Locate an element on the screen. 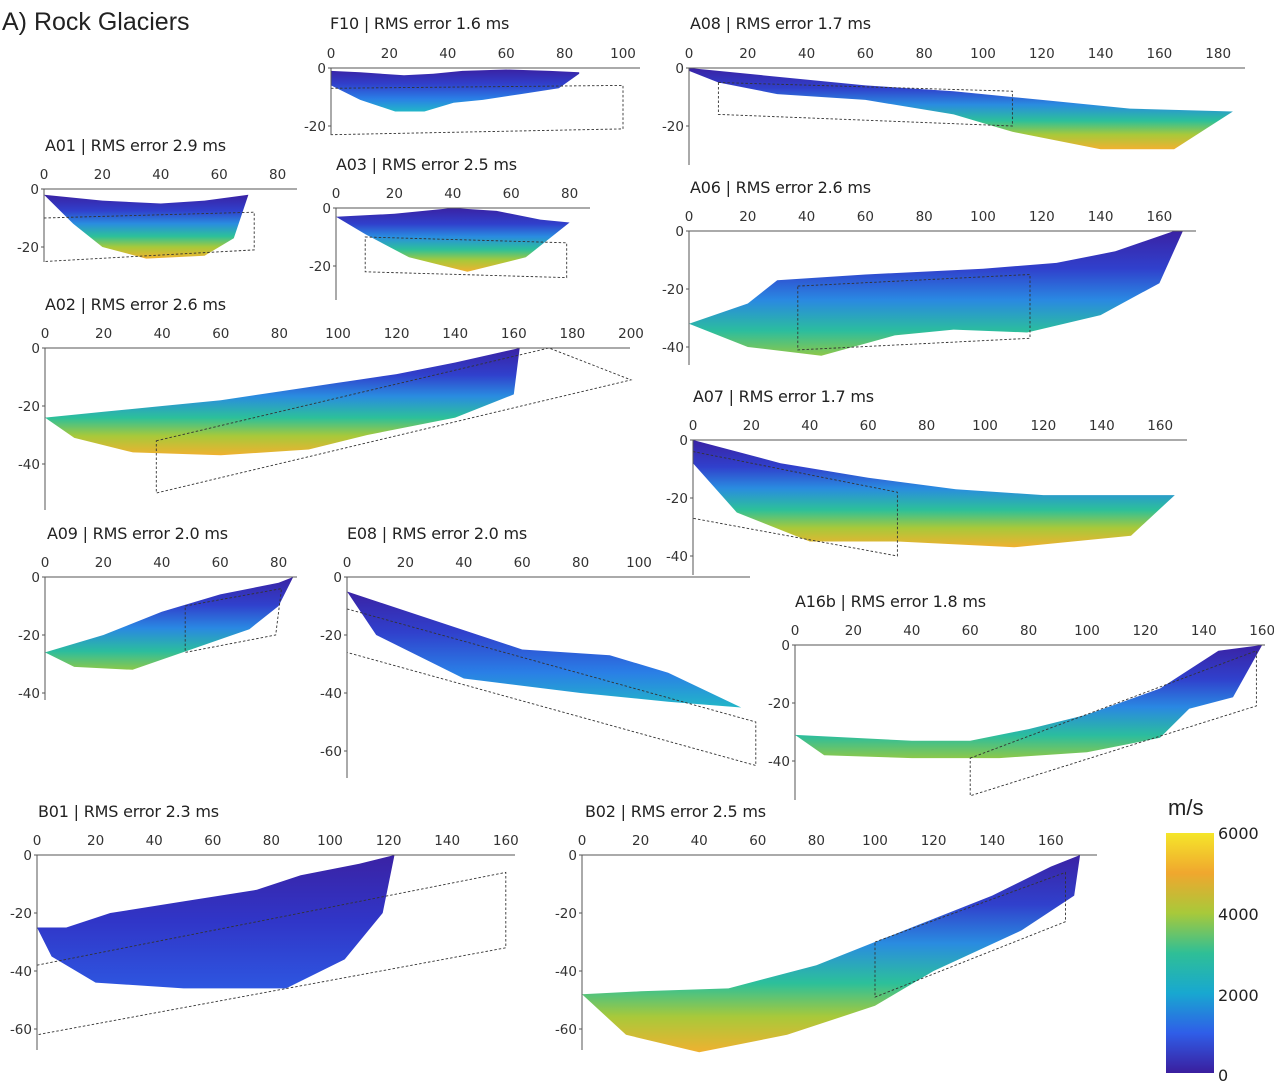  colorbar-gradient is located at coordinates (1190, 953).